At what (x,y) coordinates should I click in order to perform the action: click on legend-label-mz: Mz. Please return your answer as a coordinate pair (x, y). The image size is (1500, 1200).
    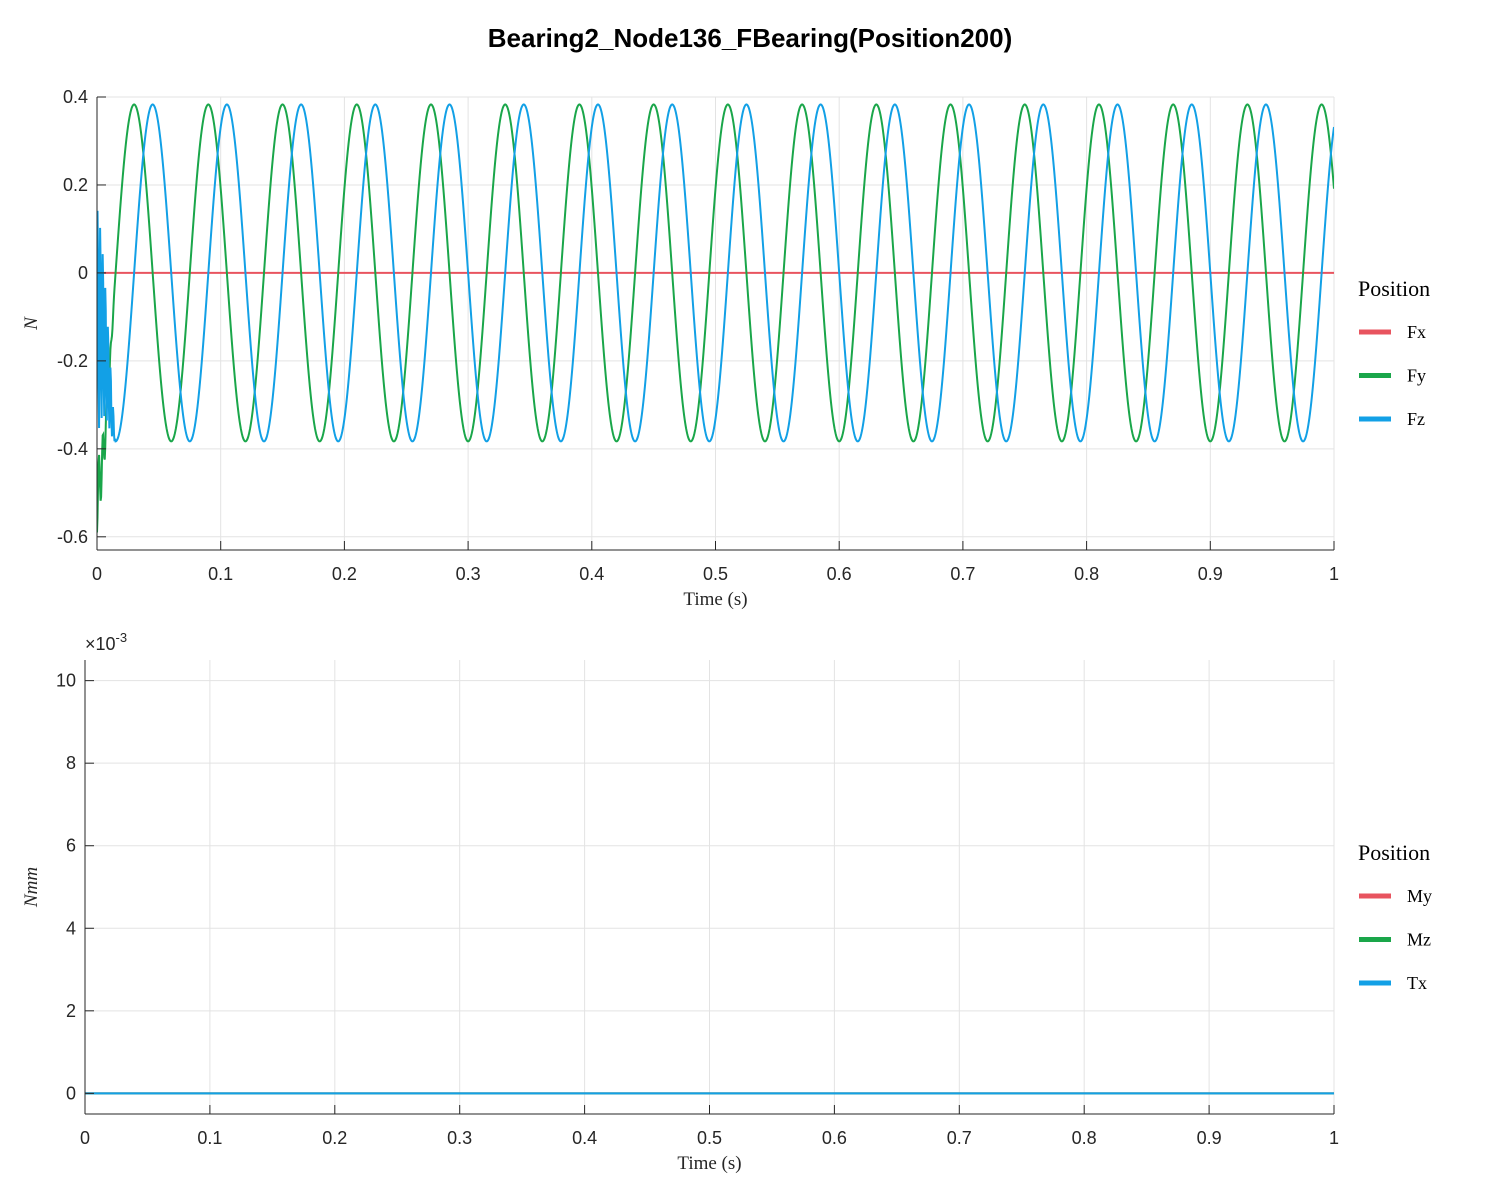
    Looking at the image, I should click on (1419, 940).